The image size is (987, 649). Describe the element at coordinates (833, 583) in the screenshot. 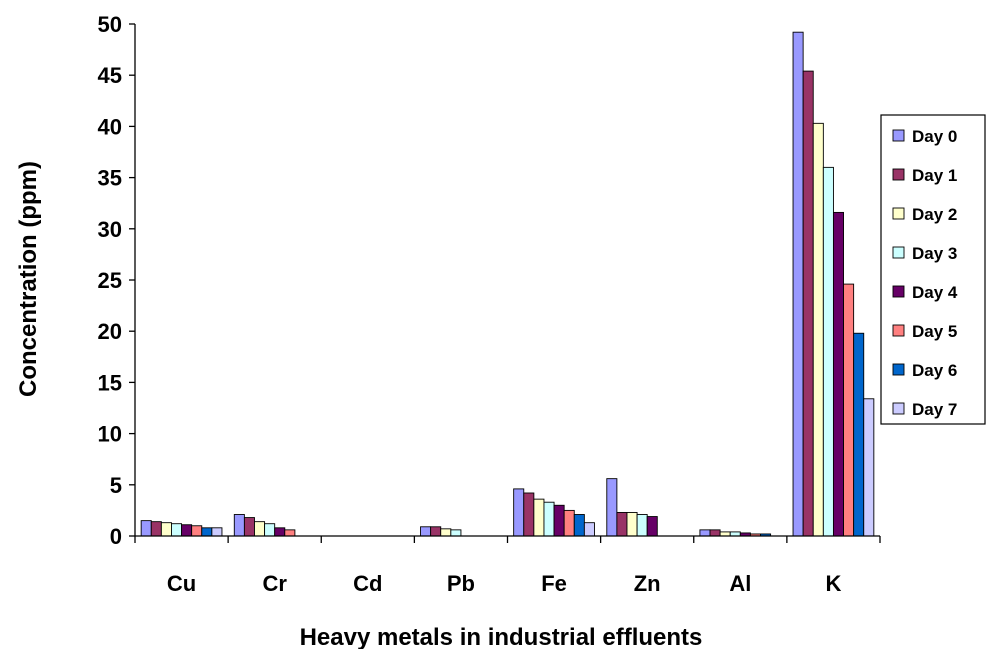

I see `x-tick-label: K` at that location.